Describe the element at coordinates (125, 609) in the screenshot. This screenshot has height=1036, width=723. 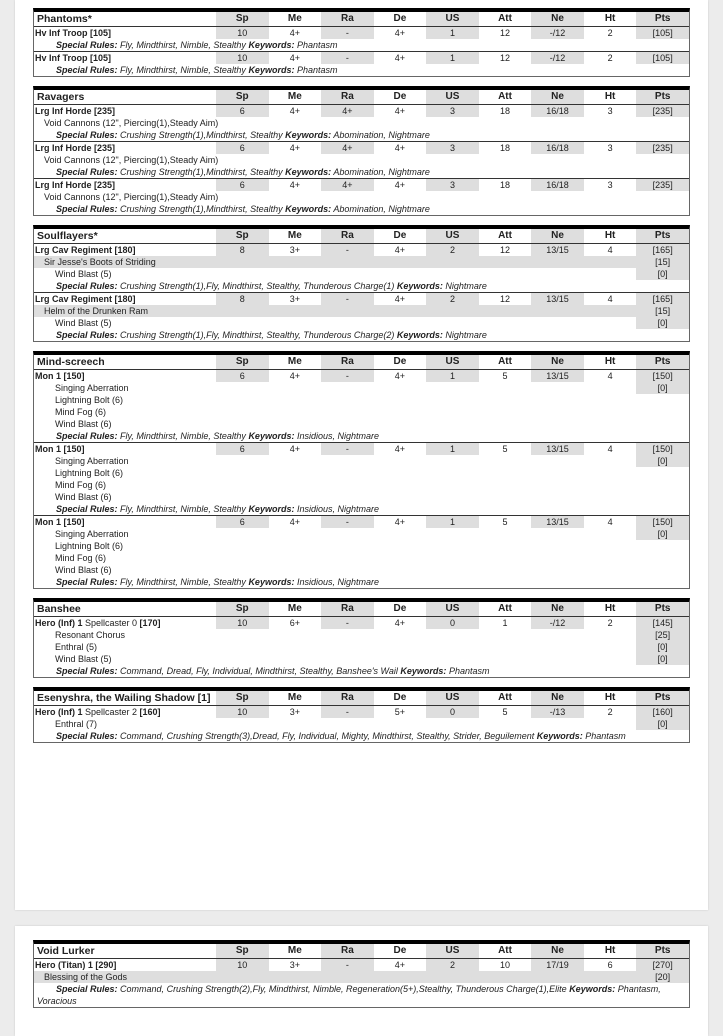
I see `section-title: Banshee` at that location.